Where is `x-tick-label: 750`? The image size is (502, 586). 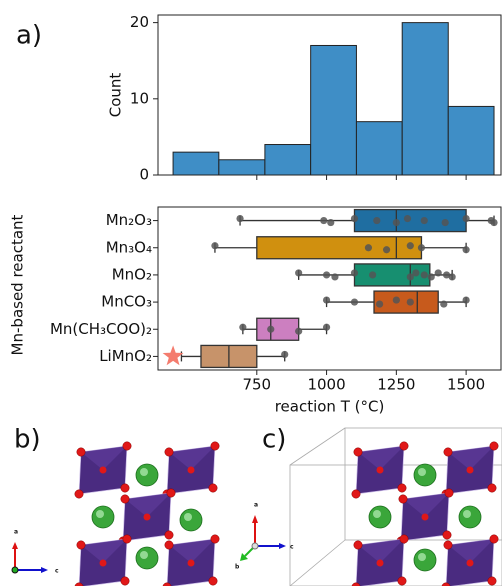
x-tick-label: 750 is located at coordinates (256, 385).